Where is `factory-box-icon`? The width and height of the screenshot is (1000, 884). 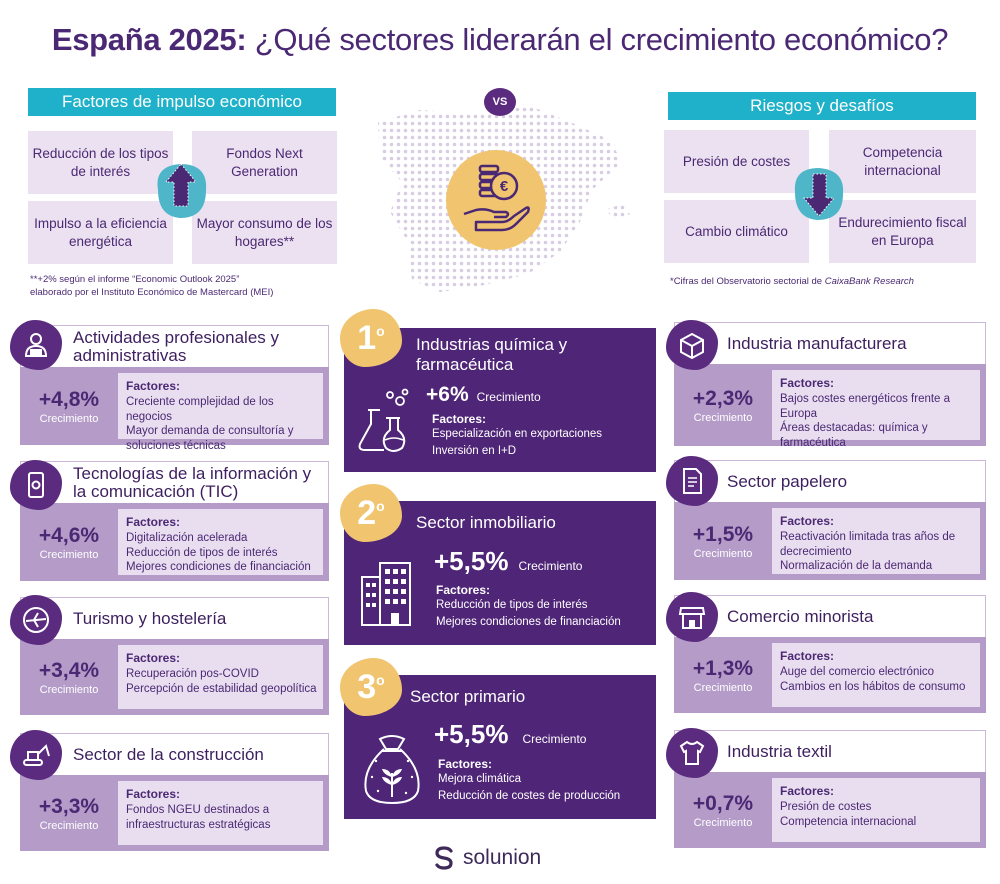 factory-box-icon is located at coordinates (692, 345).